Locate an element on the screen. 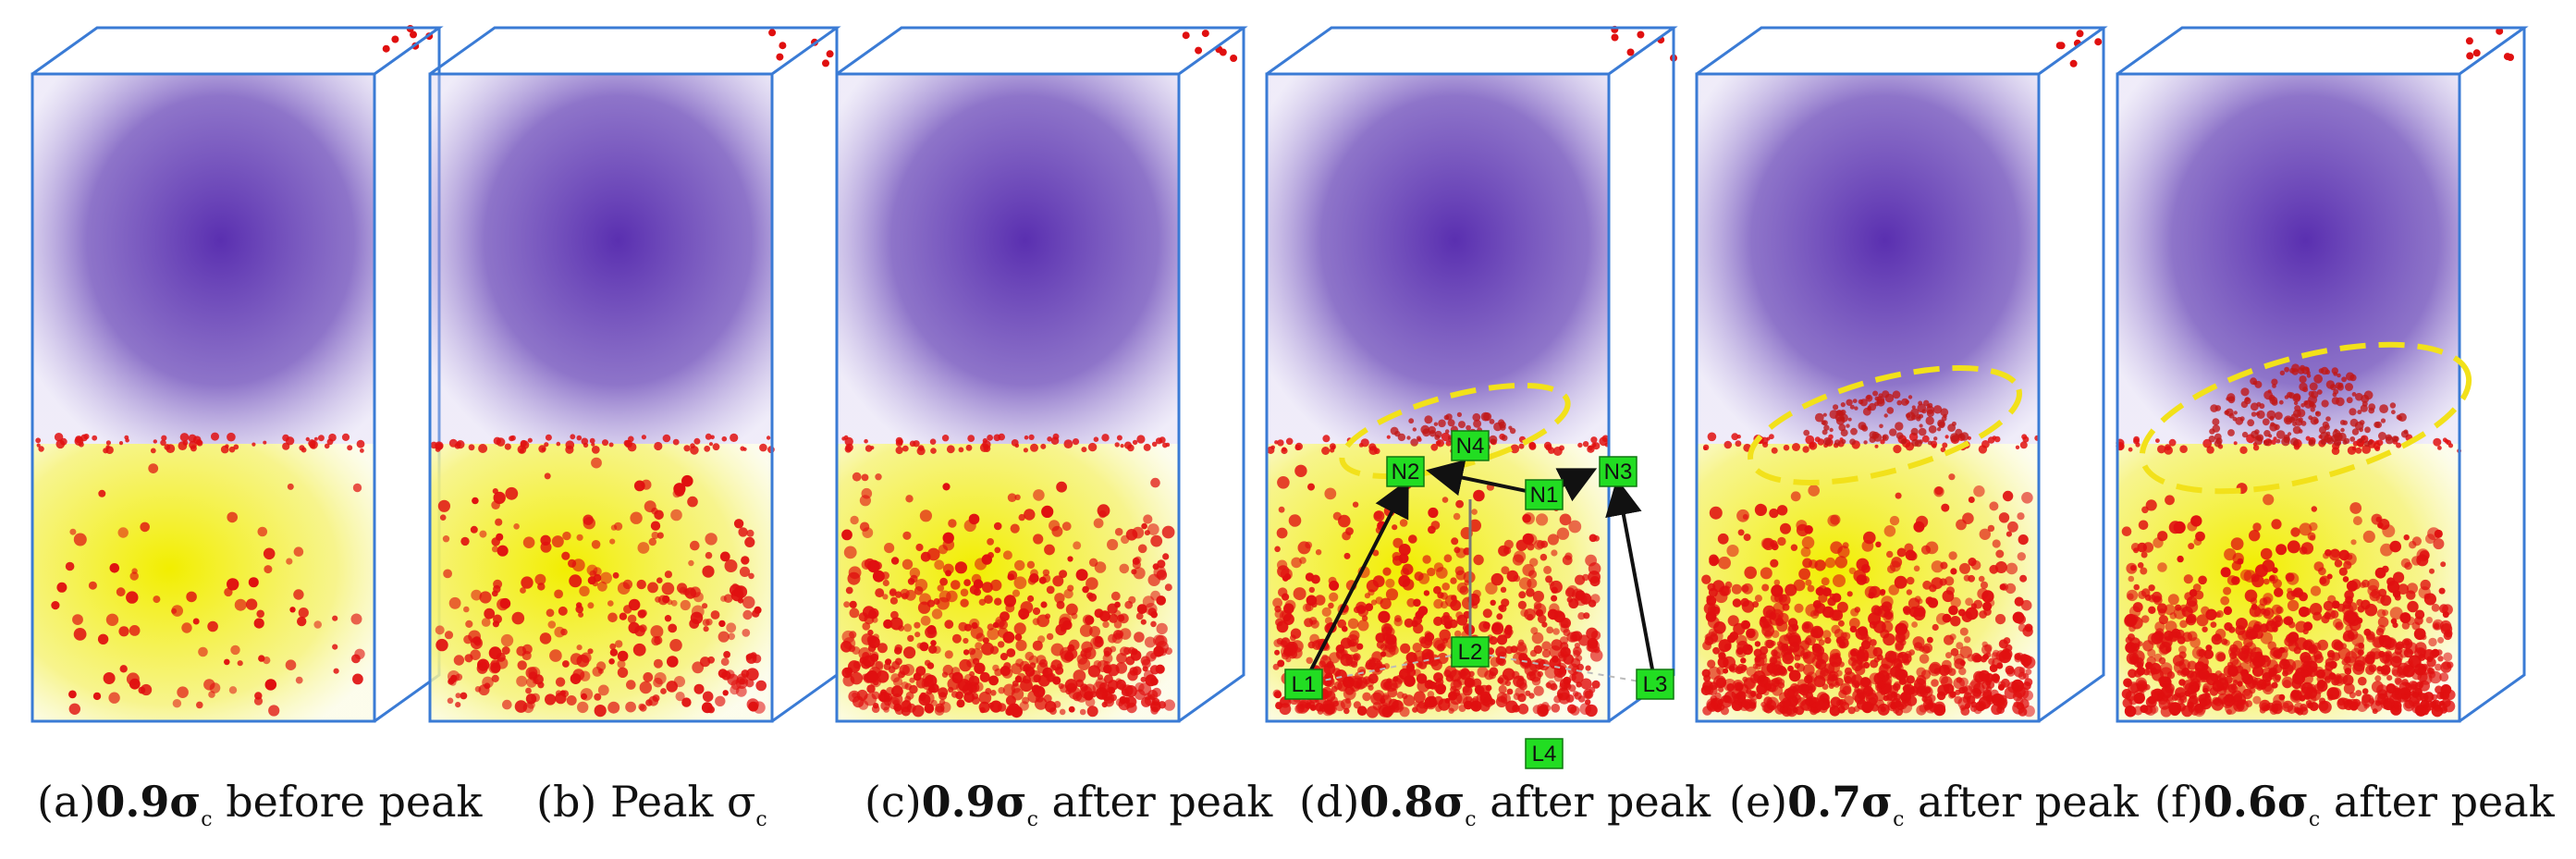 The height and width of the screenshot is (859, 2576). node-label: N2 is located at coordinates (1406, 473).